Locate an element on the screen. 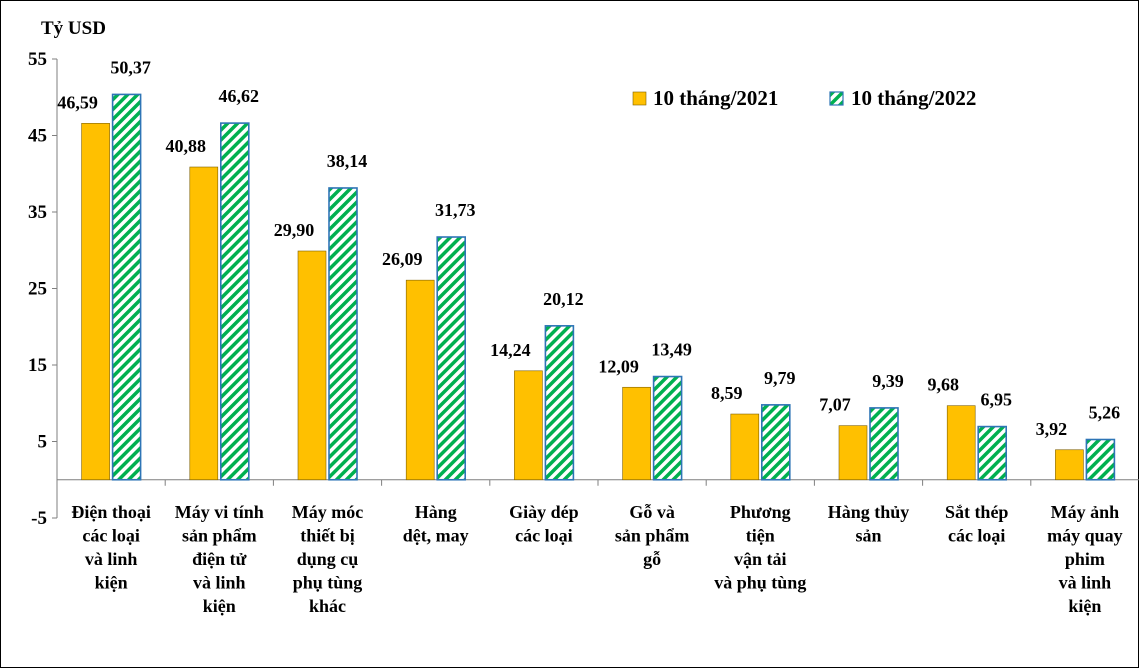  data-label-2022: 46,62 is located at coordinates (239, 96).